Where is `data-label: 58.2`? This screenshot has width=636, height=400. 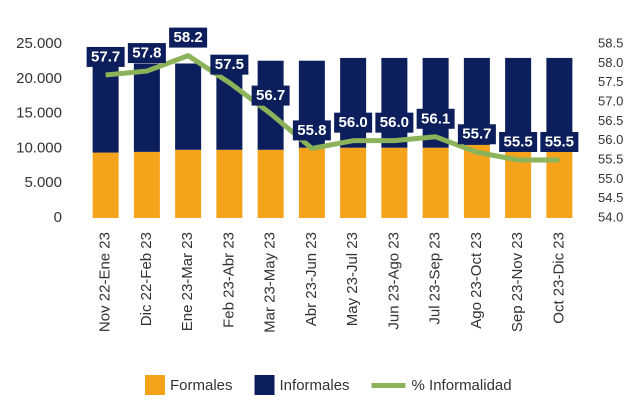 data-label: 58.2 is located at coordinates (188, 37).